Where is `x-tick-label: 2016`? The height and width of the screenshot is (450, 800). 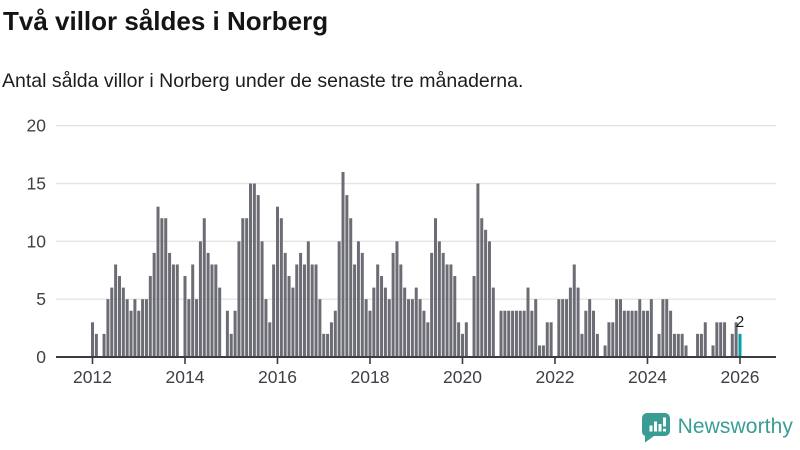 x-tick-label: 2016 is located at coordinates (277, 377).